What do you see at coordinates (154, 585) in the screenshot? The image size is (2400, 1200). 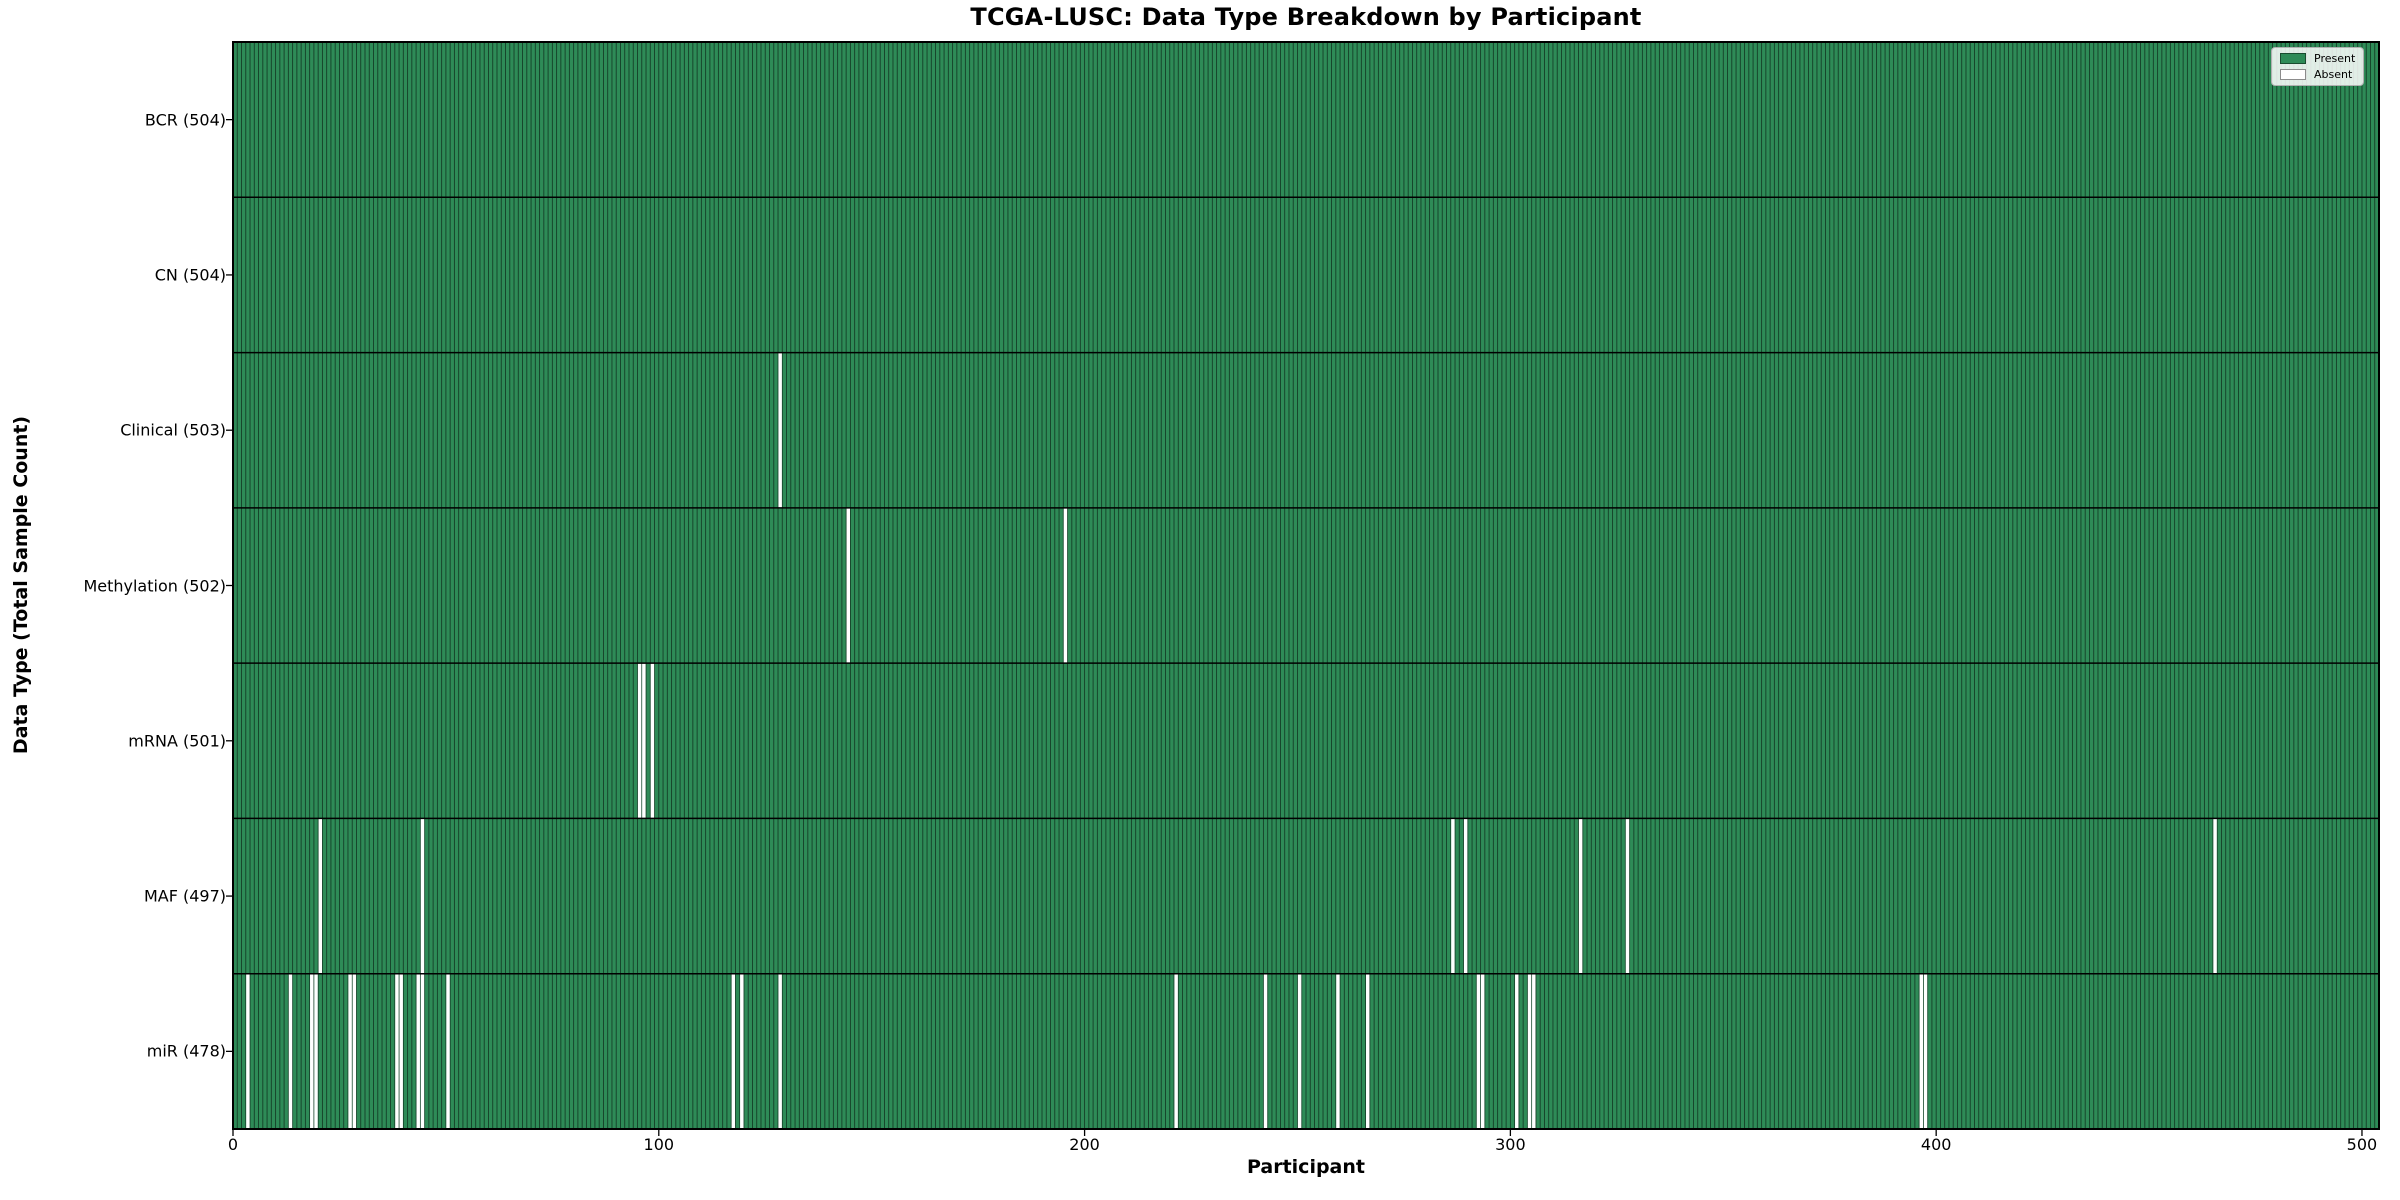 I see `y-tick-label-methylation: Methylation (502)` at bounding box center [154, 585].